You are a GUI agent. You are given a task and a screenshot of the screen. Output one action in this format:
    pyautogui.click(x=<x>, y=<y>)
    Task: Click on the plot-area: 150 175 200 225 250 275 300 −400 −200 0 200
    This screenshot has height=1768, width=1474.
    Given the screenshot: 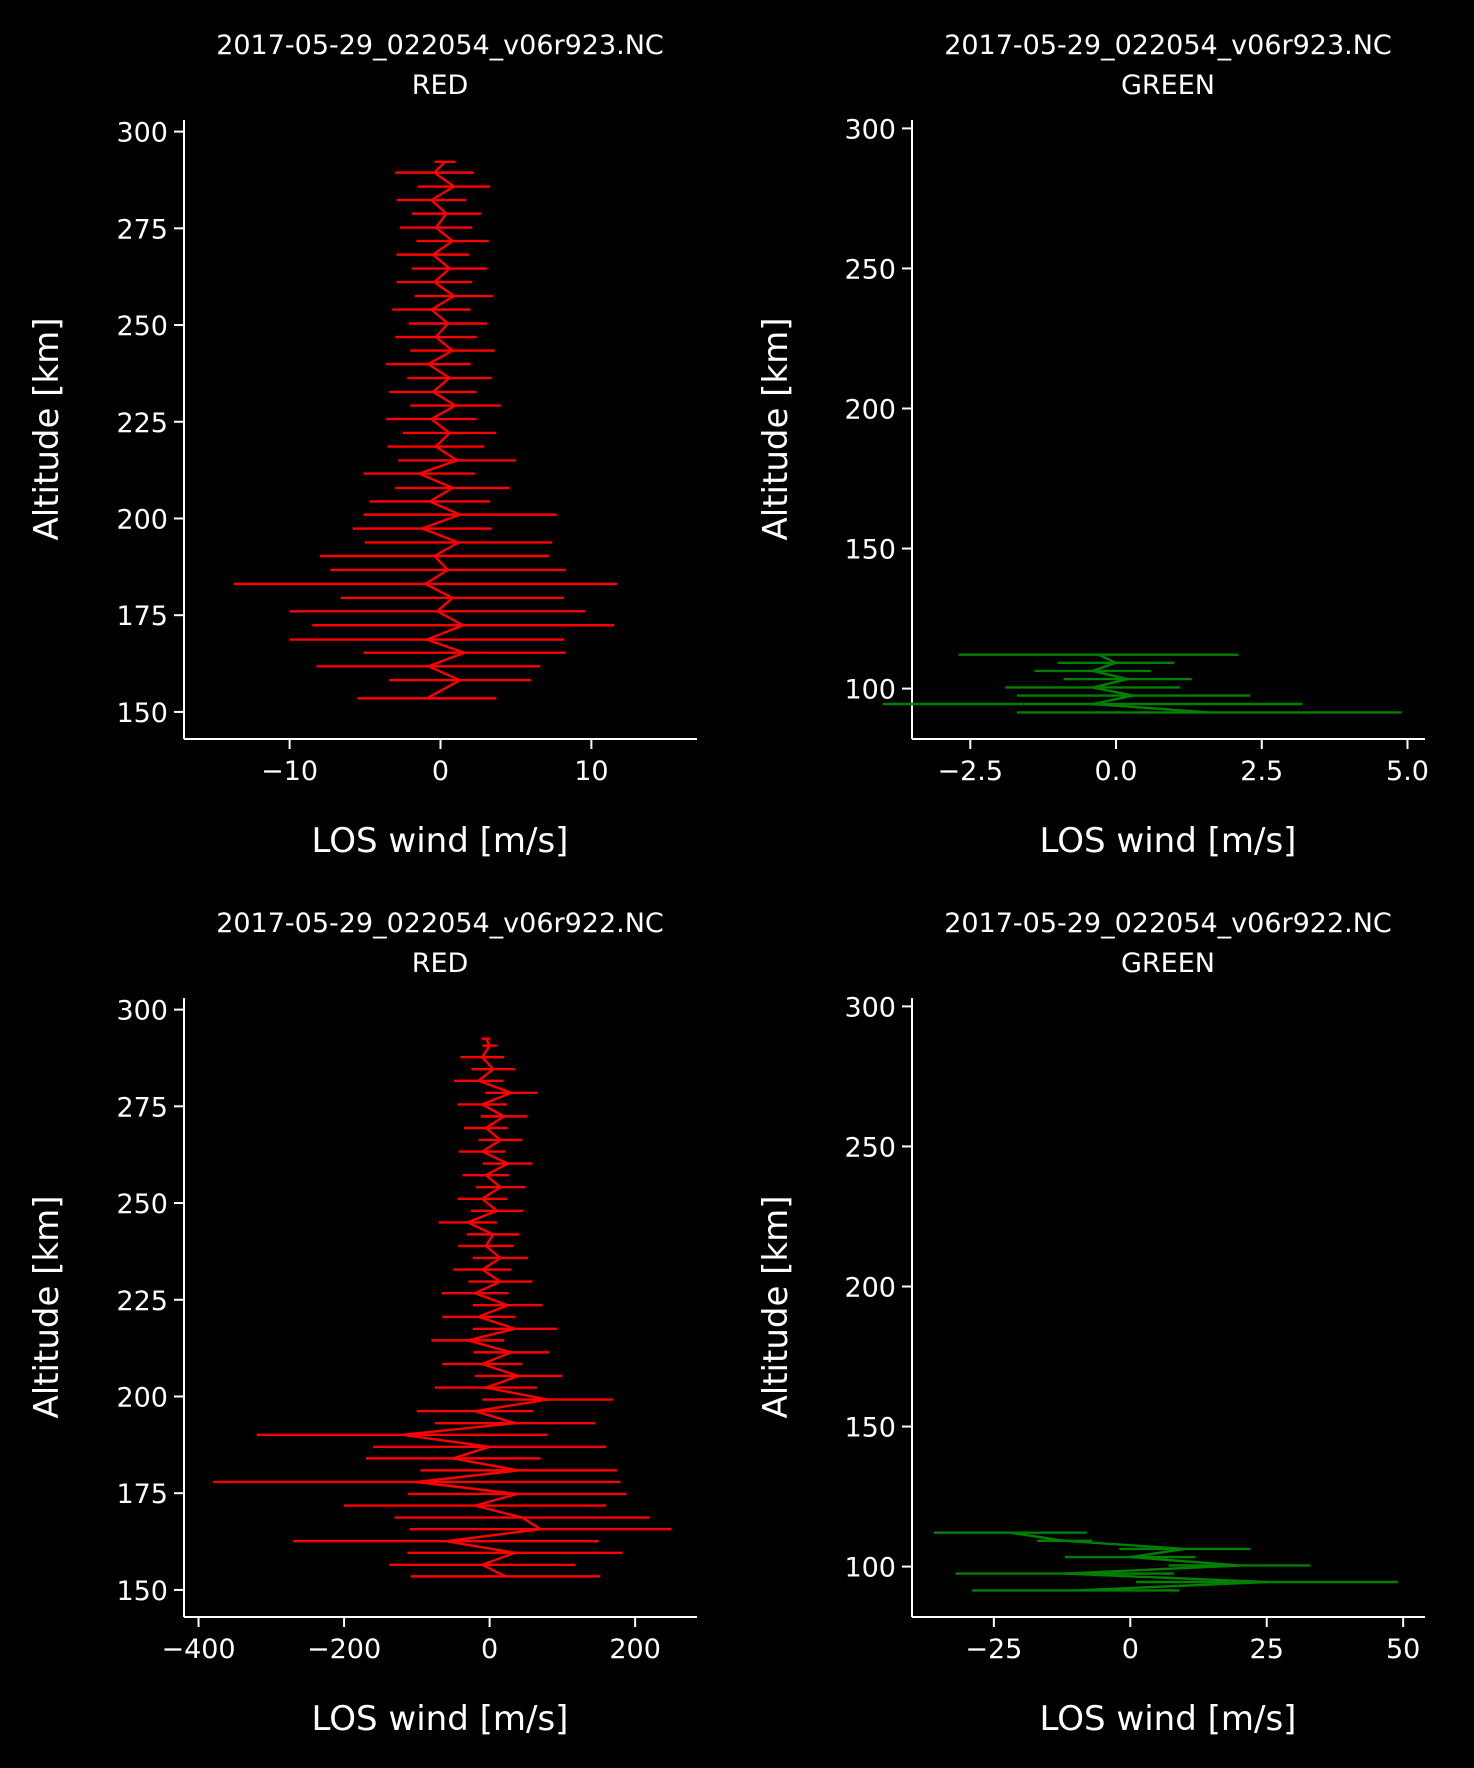 What is the action you would take?
    pyautogui.click(x=406, y=1330)
    